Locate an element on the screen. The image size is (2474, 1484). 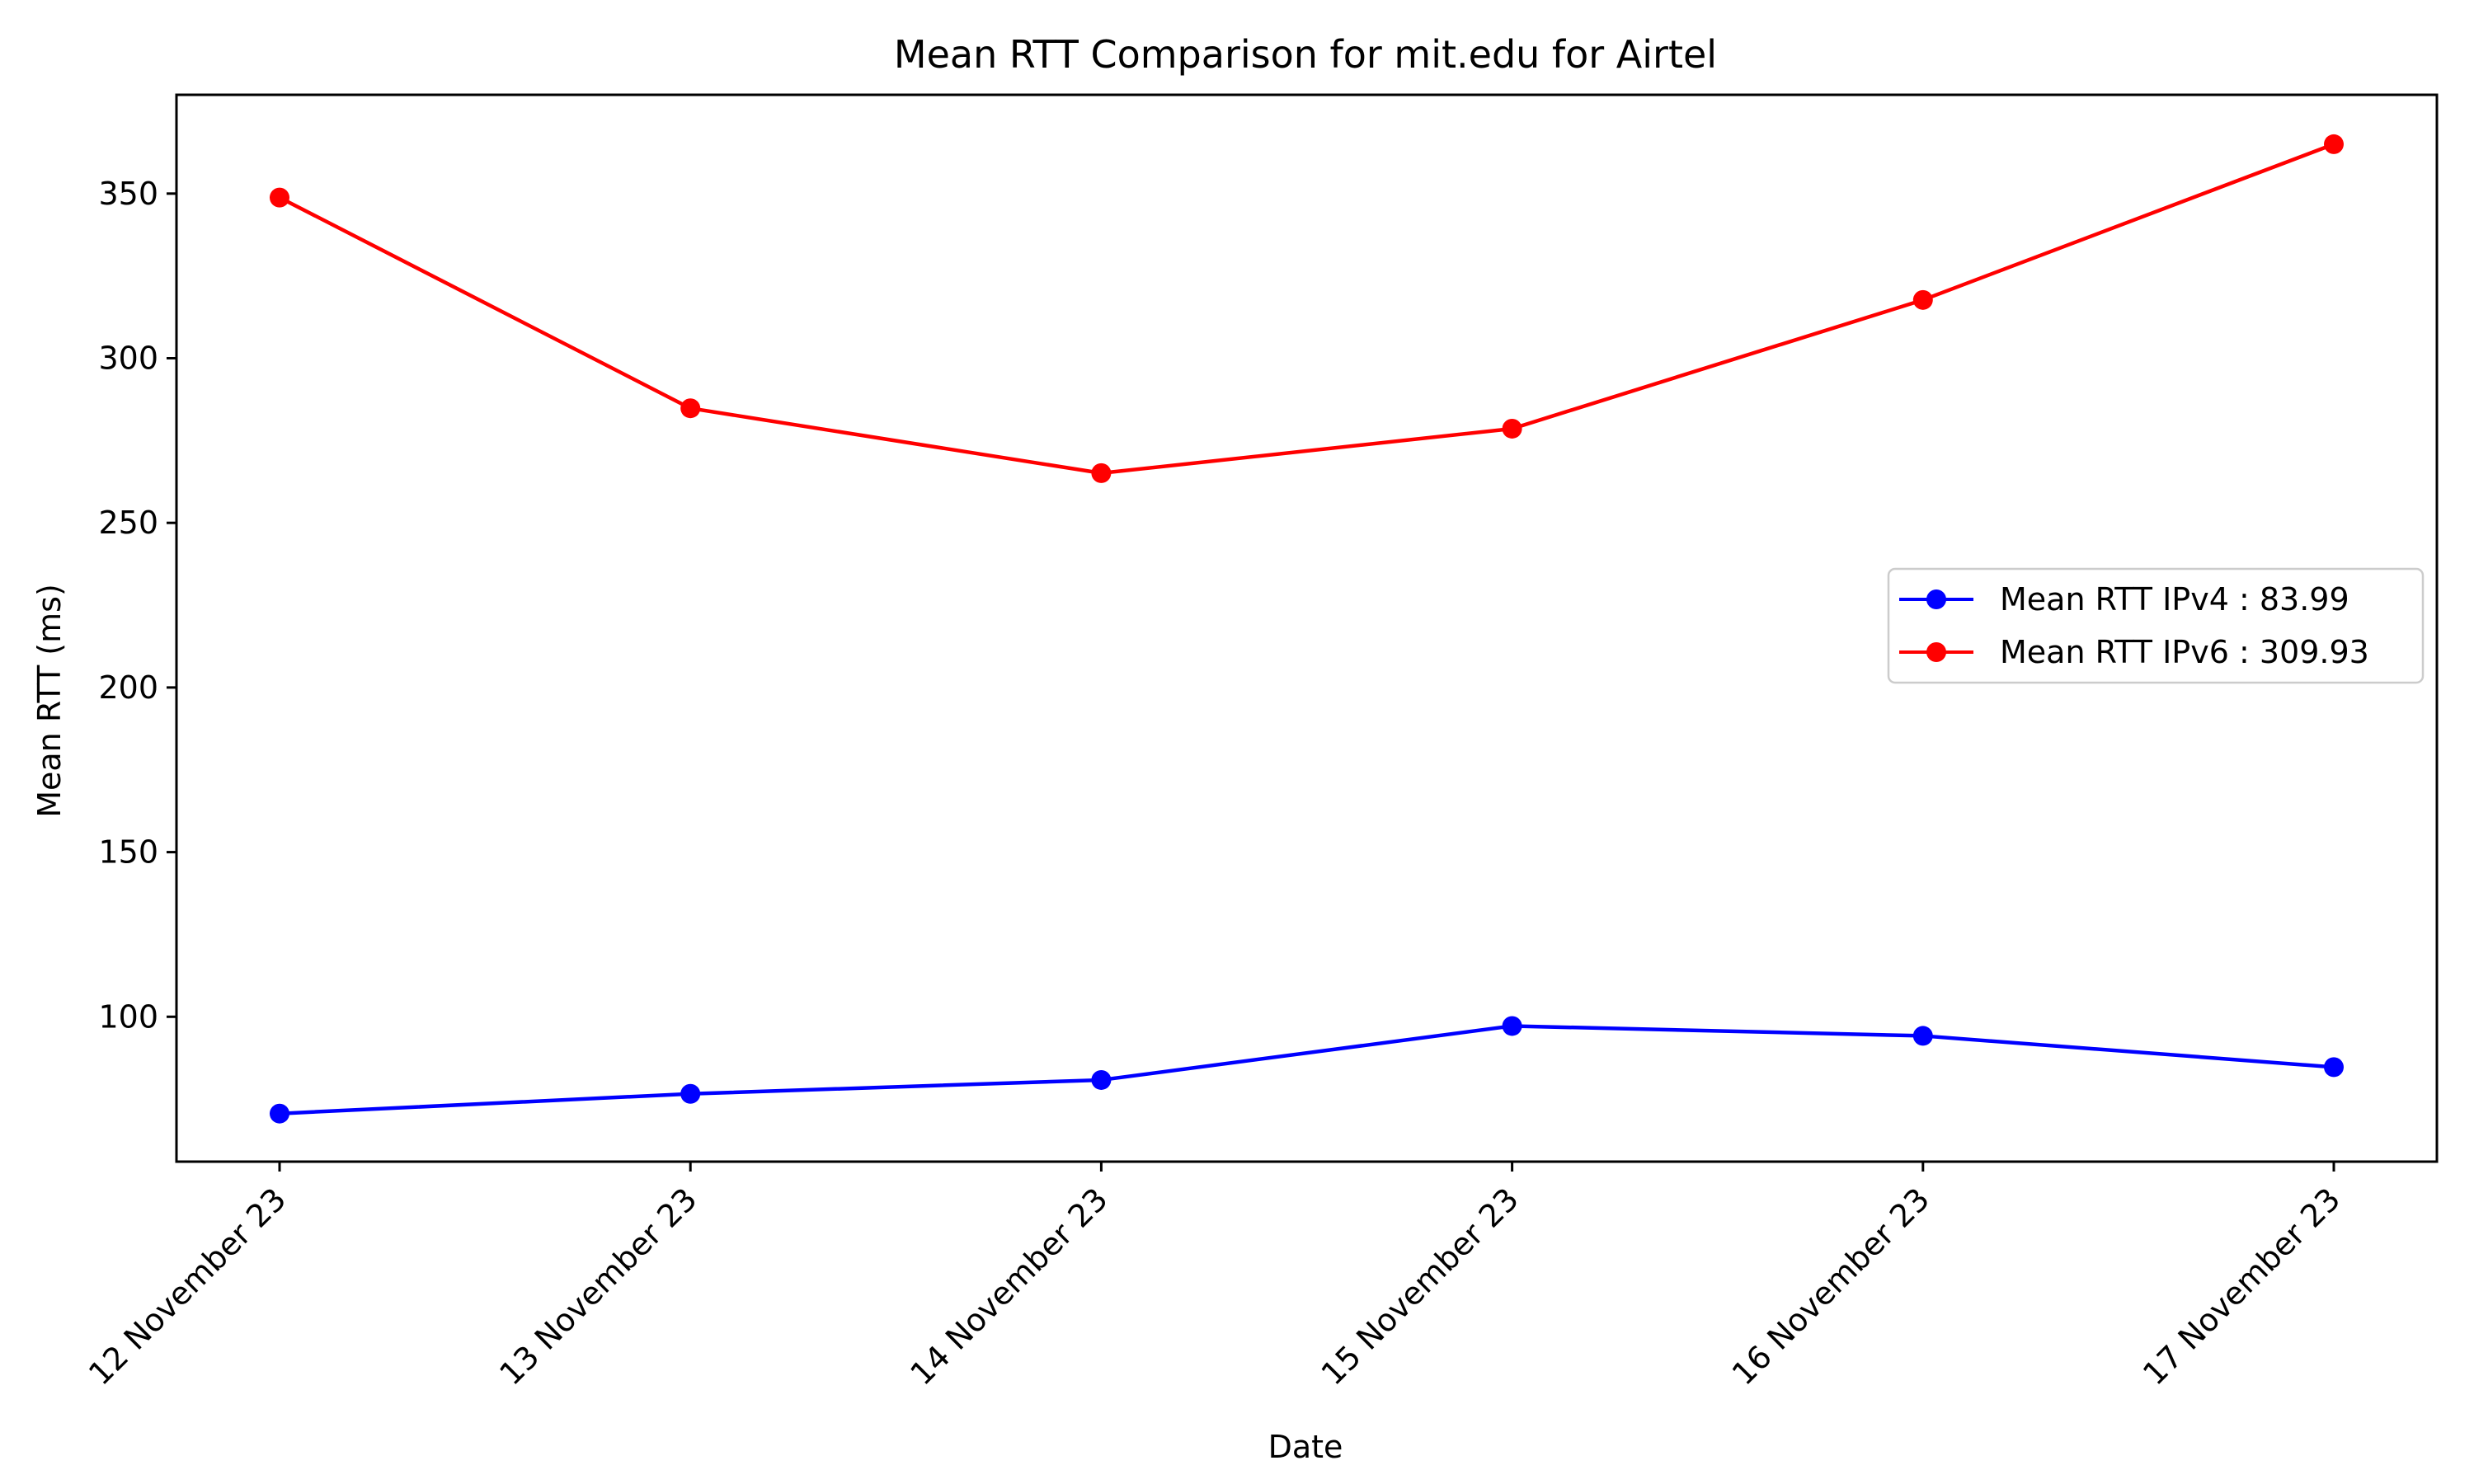
y-tick-label-3: 250 is located at coordinates (128, 523).